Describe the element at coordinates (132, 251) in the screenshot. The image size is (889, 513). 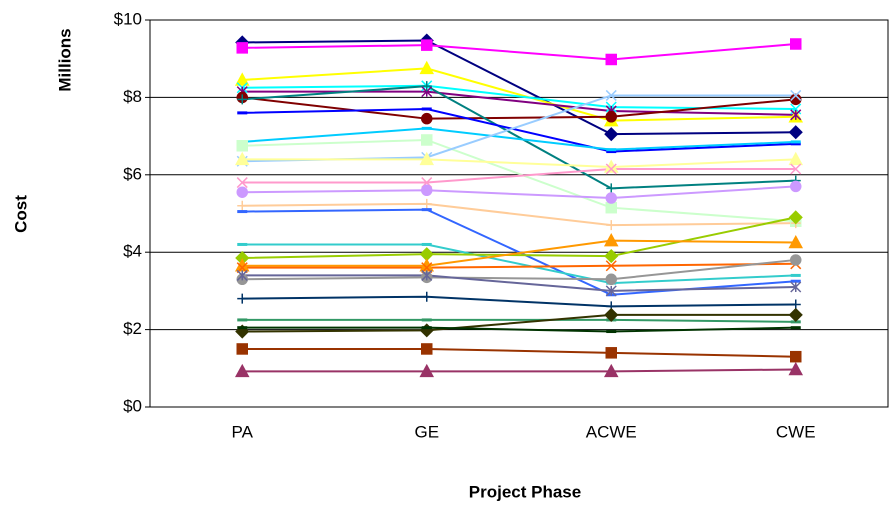
I see `y-tick-label: $4` at that location.